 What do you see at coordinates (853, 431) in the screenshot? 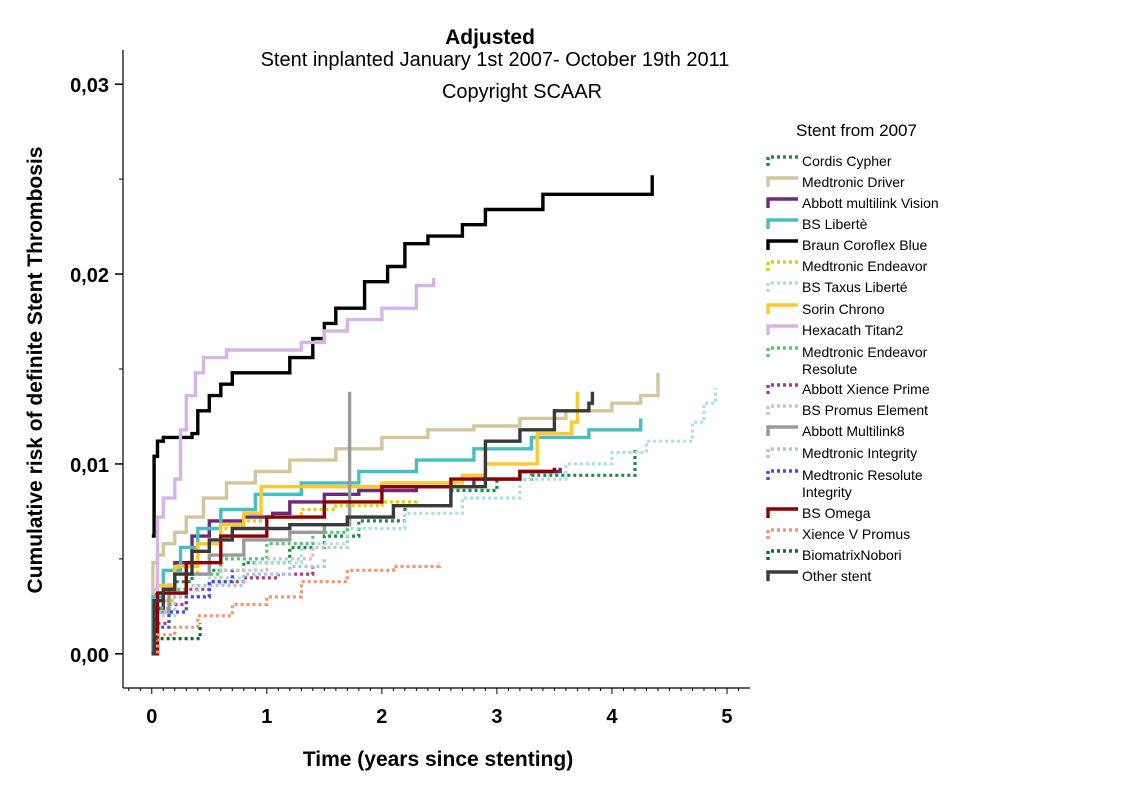
I see `legend-label: Abbott Multilink8` at bounding box center [853, 431].